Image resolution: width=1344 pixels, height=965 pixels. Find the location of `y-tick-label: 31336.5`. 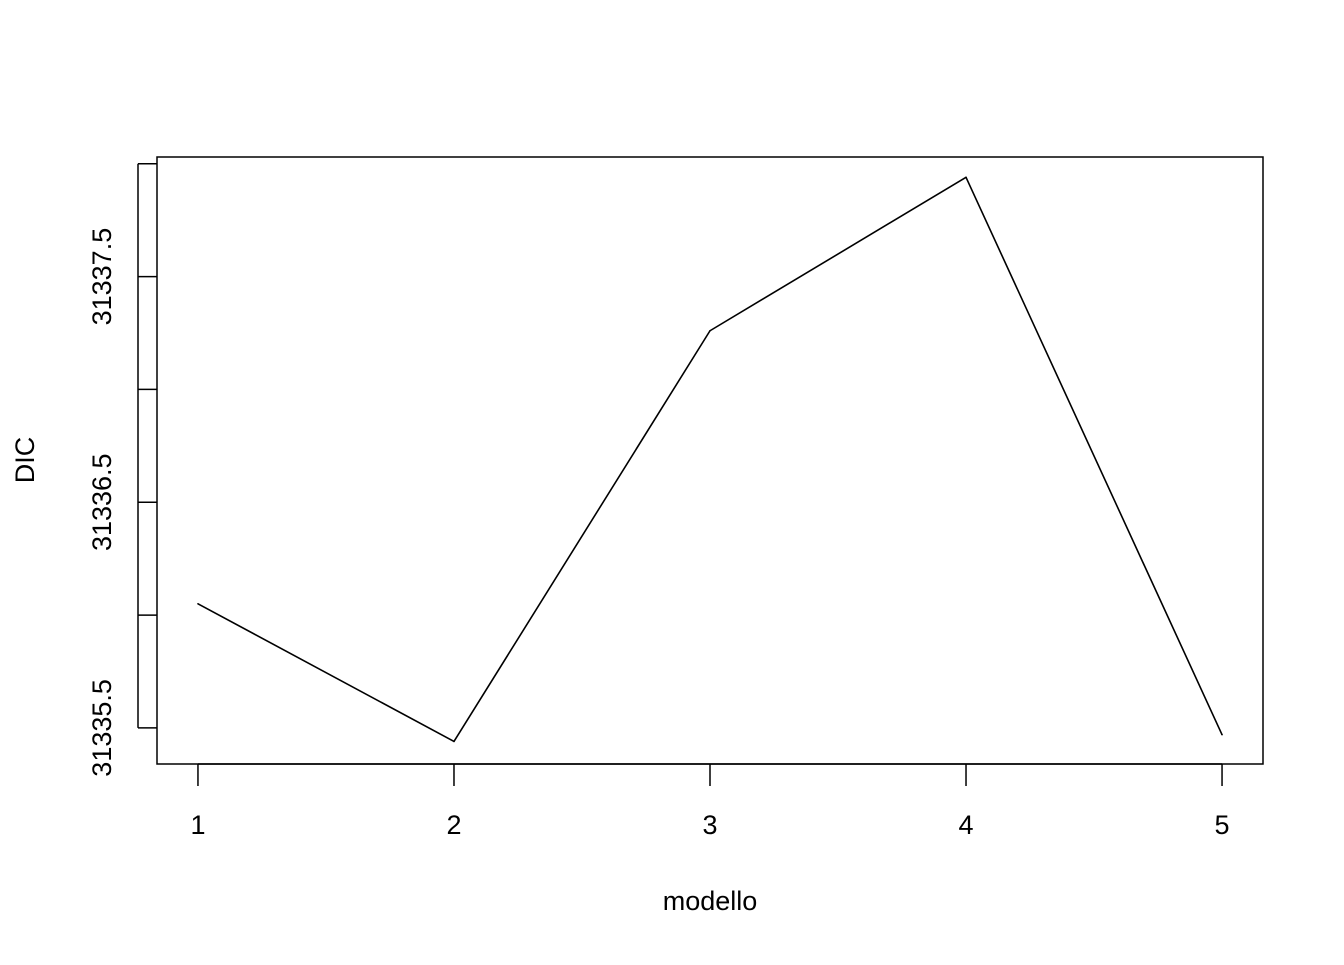

y-tick-label: 31336.5 is located at coordinates (102, 502).